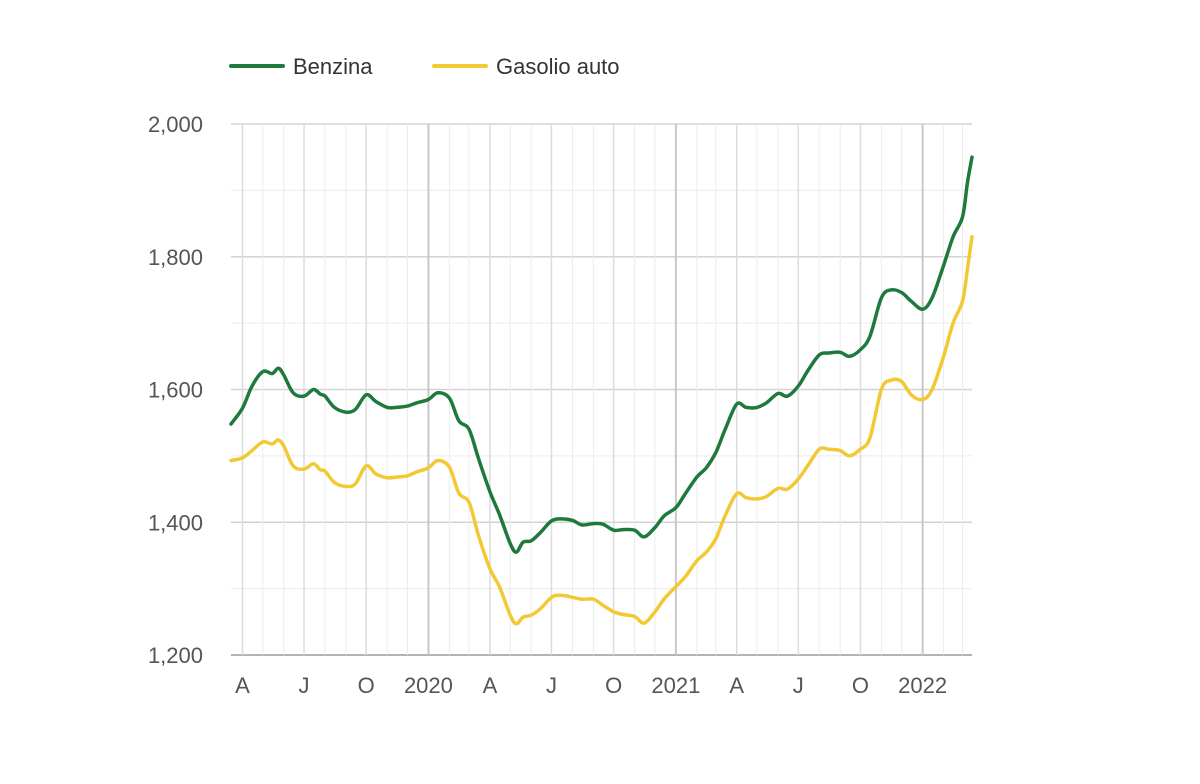  What do you see at coordinates (675, 685) in the screenshot?
I see `x-tick-label: 2021` at bounding box center [675, 685].